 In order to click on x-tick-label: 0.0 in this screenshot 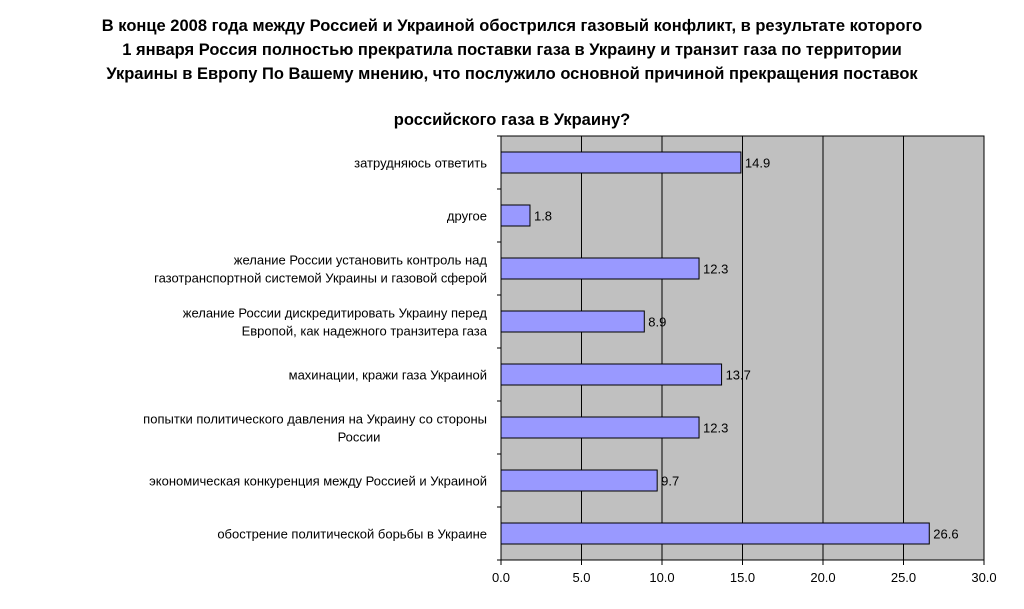, I will do `click(501, 577)`.